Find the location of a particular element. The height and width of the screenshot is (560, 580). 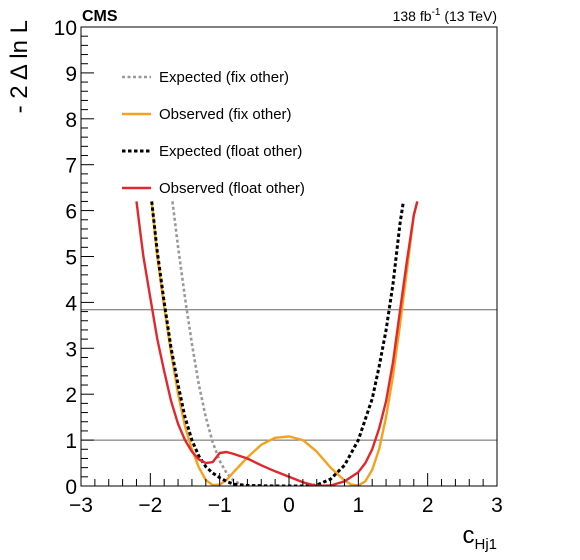

legend-label: Observed (fix other) is located at coordinates (225, 114).